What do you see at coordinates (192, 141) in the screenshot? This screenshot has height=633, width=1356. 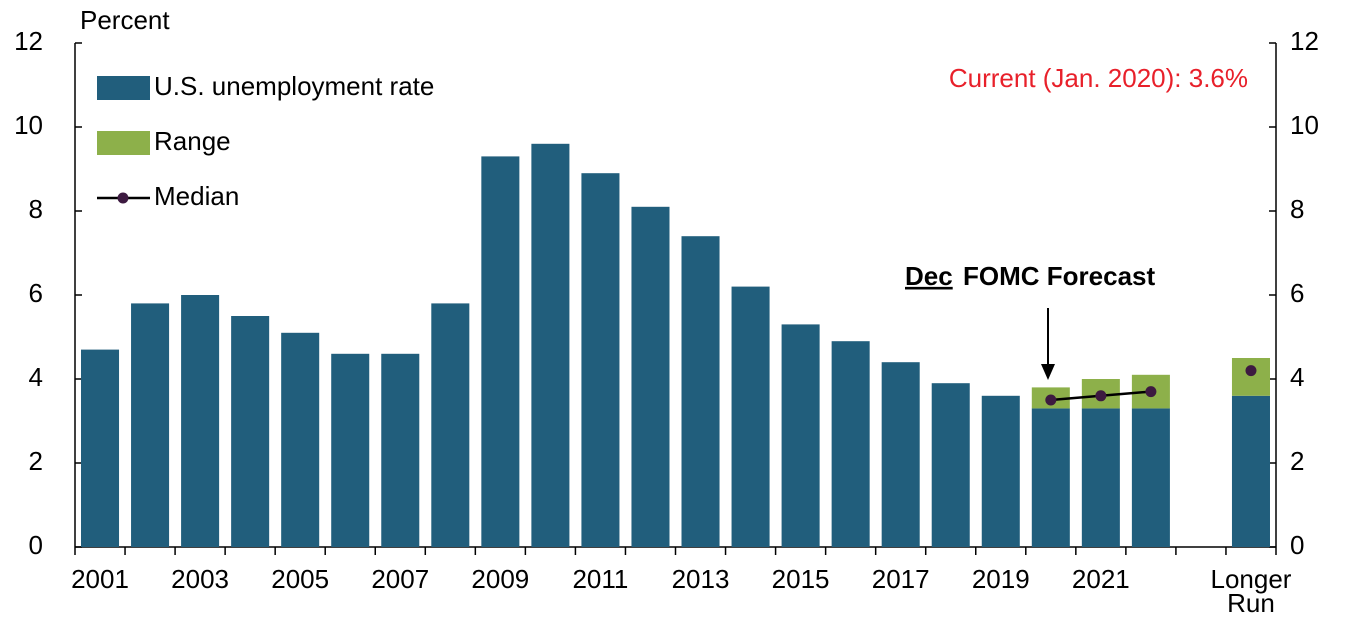 I see `legend-label: Range` at bounding box center [192, 141].